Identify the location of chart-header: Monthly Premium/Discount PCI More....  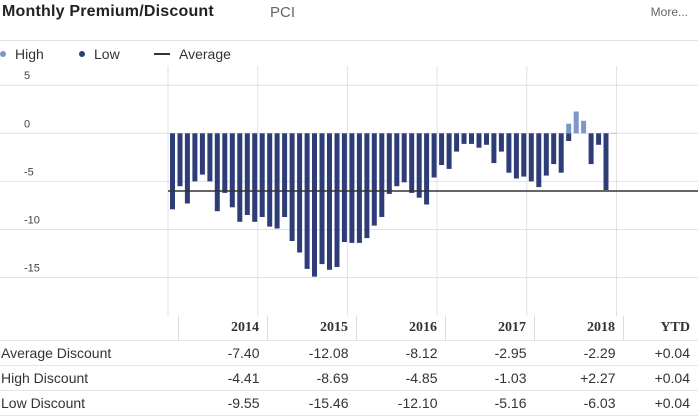
(349, 13).